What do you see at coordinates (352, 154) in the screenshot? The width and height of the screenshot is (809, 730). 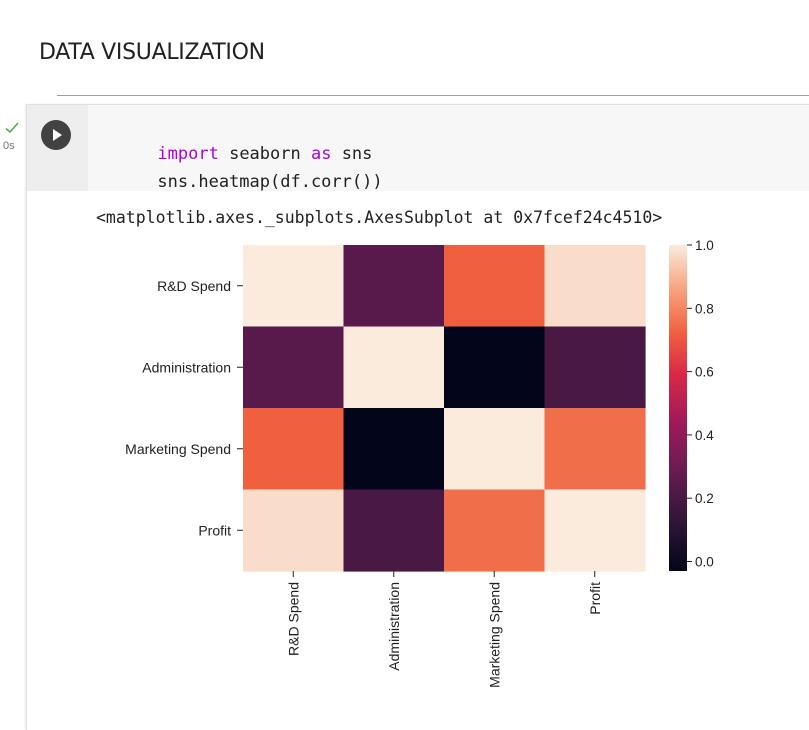 I see `code-token: sns` at bounding box center [352, 154].